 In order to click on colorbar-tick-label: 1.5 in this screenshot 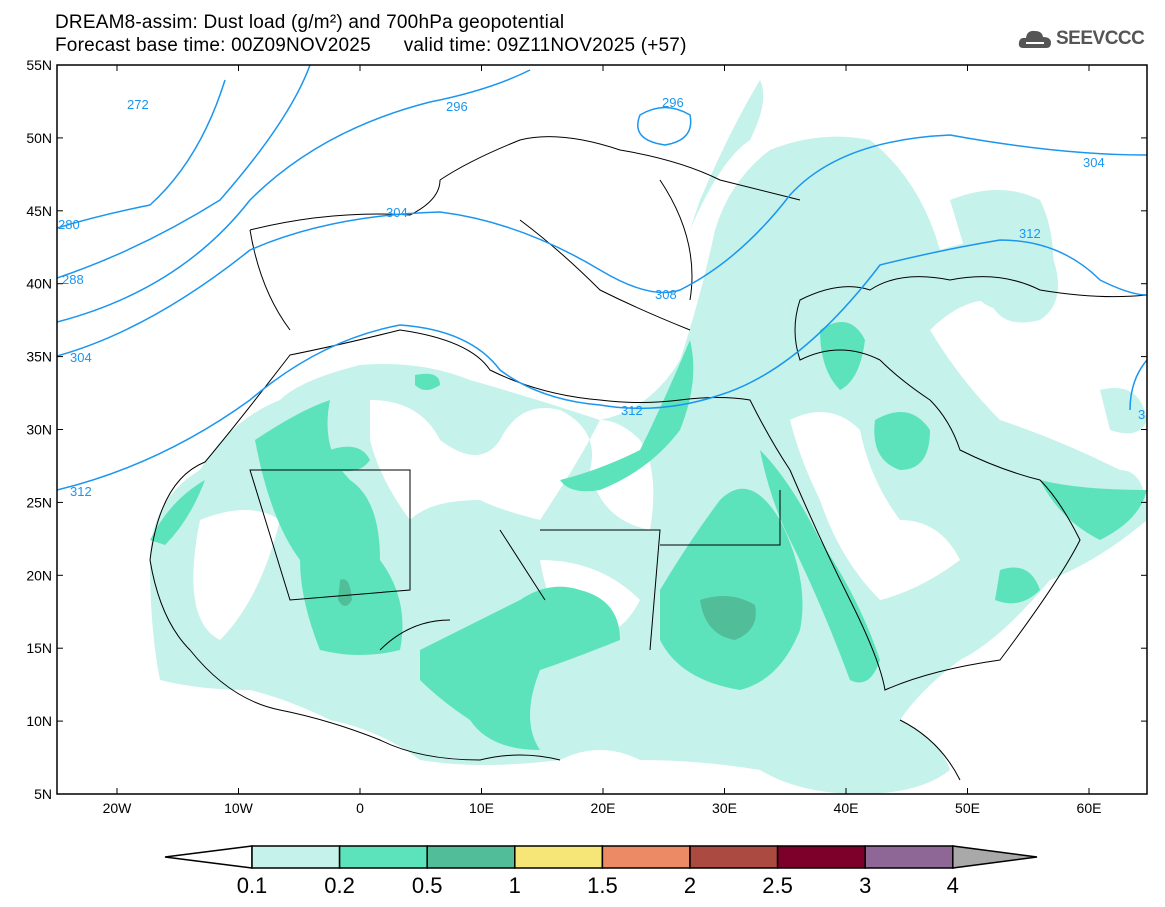, I will do `click(602, 885)`.